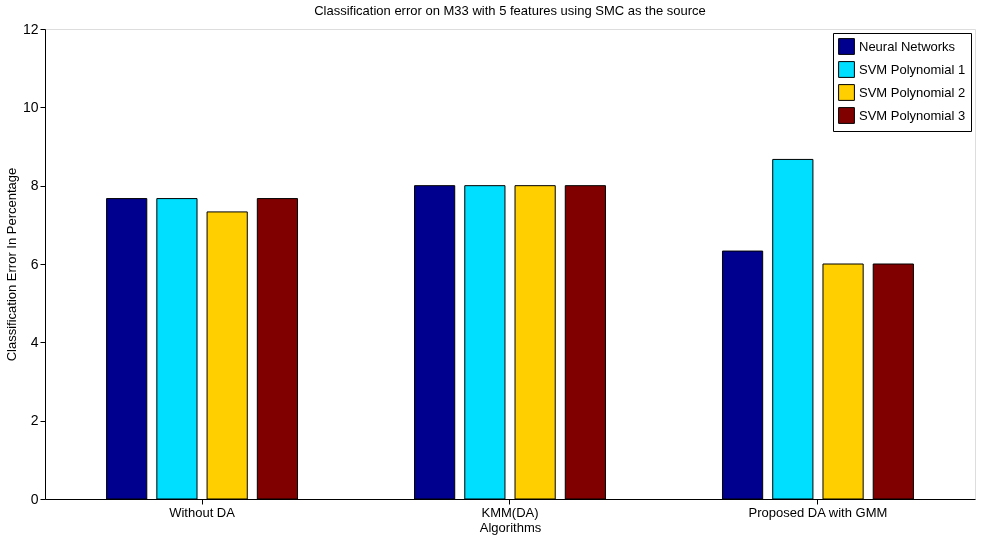 Image resolution: width=1008 pixels, height=555 pixels. I want to click on x-tick-label: Proposed DA with GMM, so click(818, 512).